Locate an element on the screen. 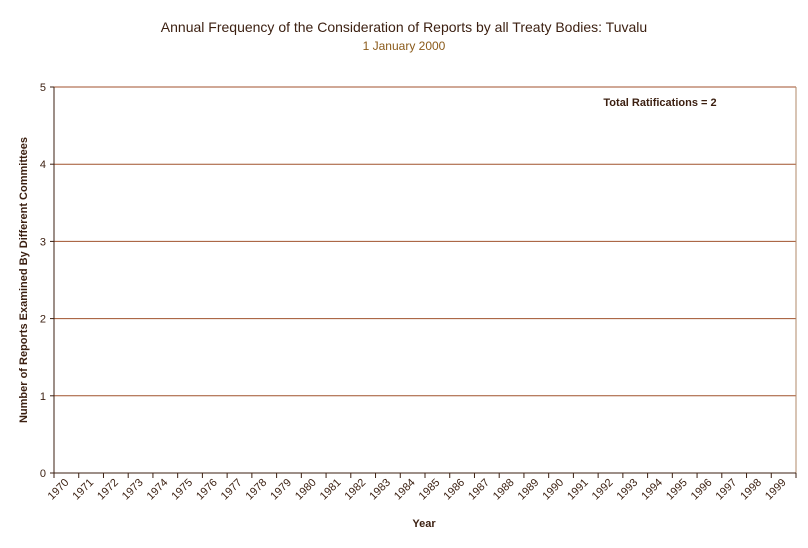 This screenshot has width=808, height=548. x-tick-label-1981: 1981 is located at coordinates (331, 490).